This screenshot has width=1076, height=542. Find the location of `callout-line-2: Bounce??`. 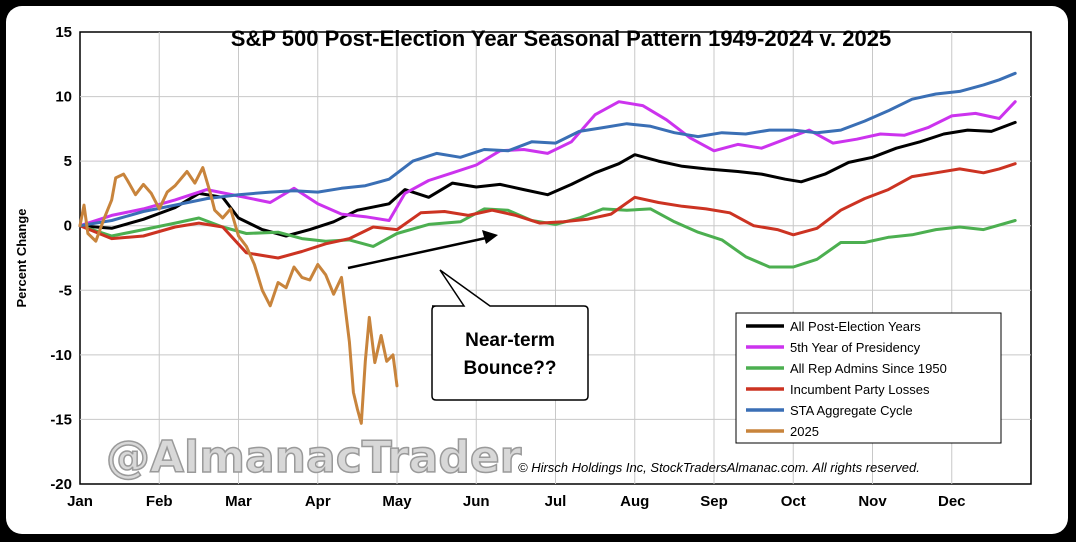

callout-line-2: Bounce?? is located at coordinates (510, 368).